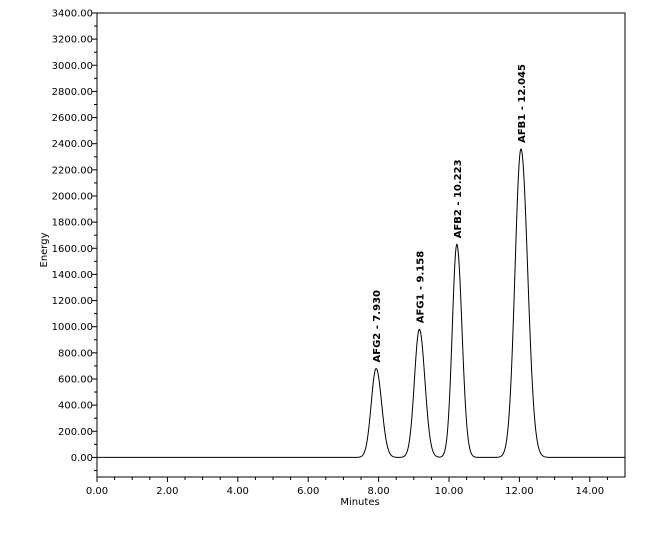  I want to click on y-tick-label: 1400.00, so click(72, 275).